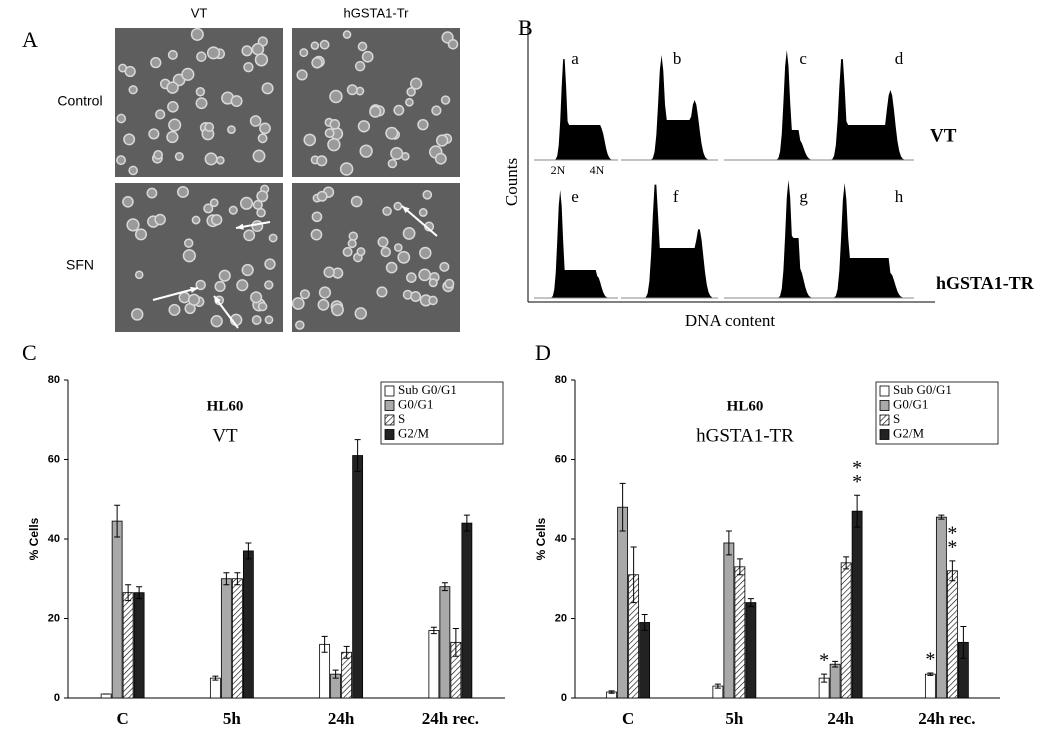 The image size is (1050, 753). I want to click on x-tick-label: 5h, so click(232, 718).